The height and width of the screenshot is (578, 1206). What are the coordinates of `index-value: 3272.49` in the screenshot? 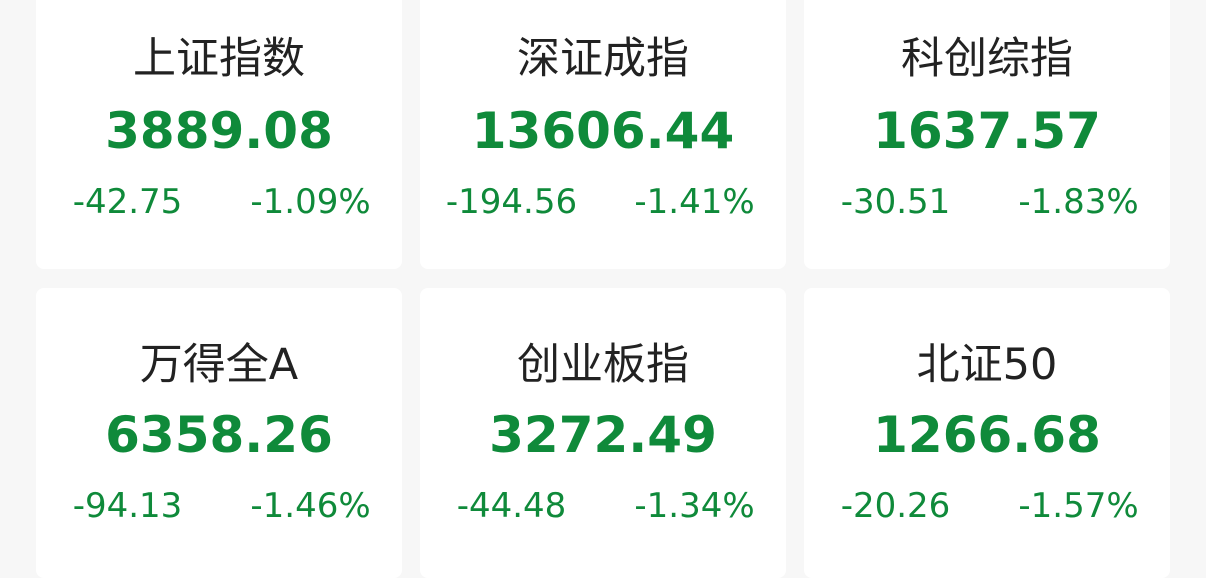 It's located at (603, 435).